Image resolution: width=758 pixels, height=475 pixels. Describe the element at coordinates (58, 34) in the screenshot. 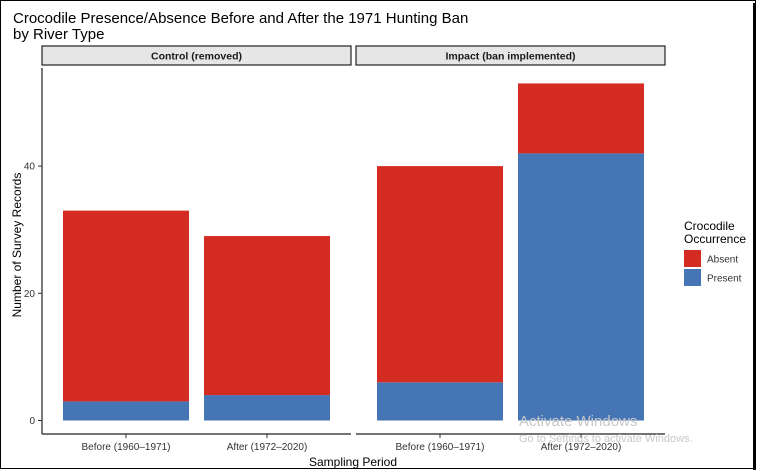

I see `chart-subtitle: by River Type` at that location.